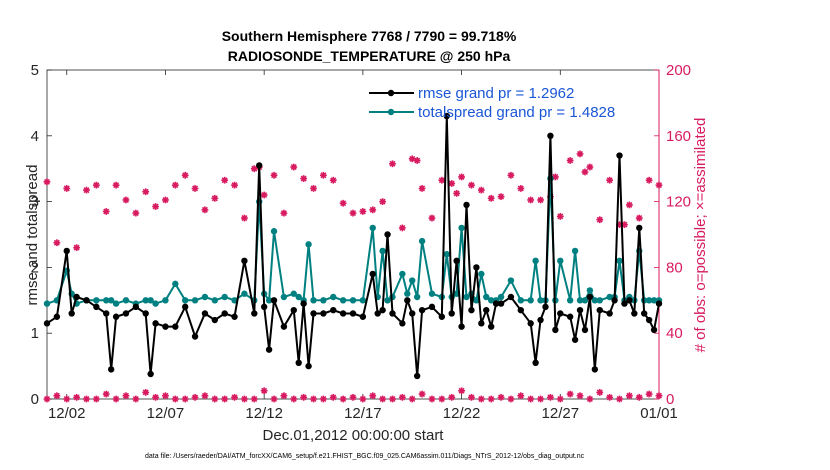 This screenshot has height=470, width=830. Describe the element at coordinates (561, 413) in the screenshot. I see `x-tick-label: 12/27` at that location.